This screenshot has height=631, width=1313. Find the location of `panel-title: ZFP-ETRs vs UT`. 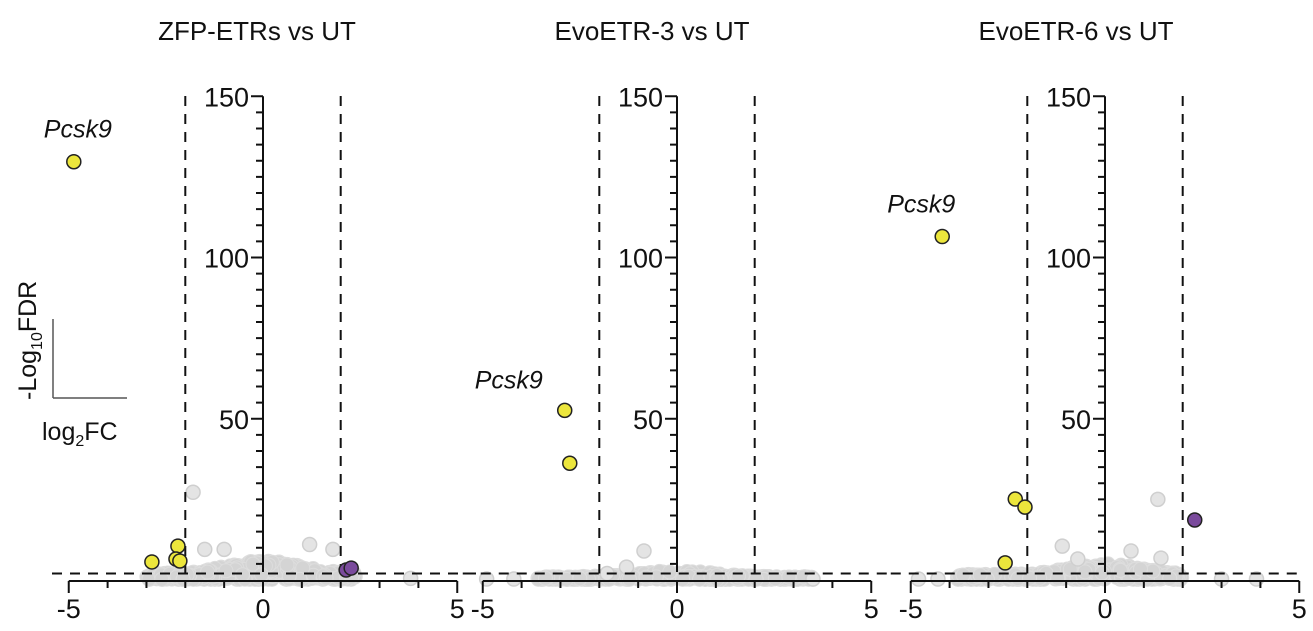

panel-title: ZFP-ETRs vs UT is located at coordinates (257, 31).